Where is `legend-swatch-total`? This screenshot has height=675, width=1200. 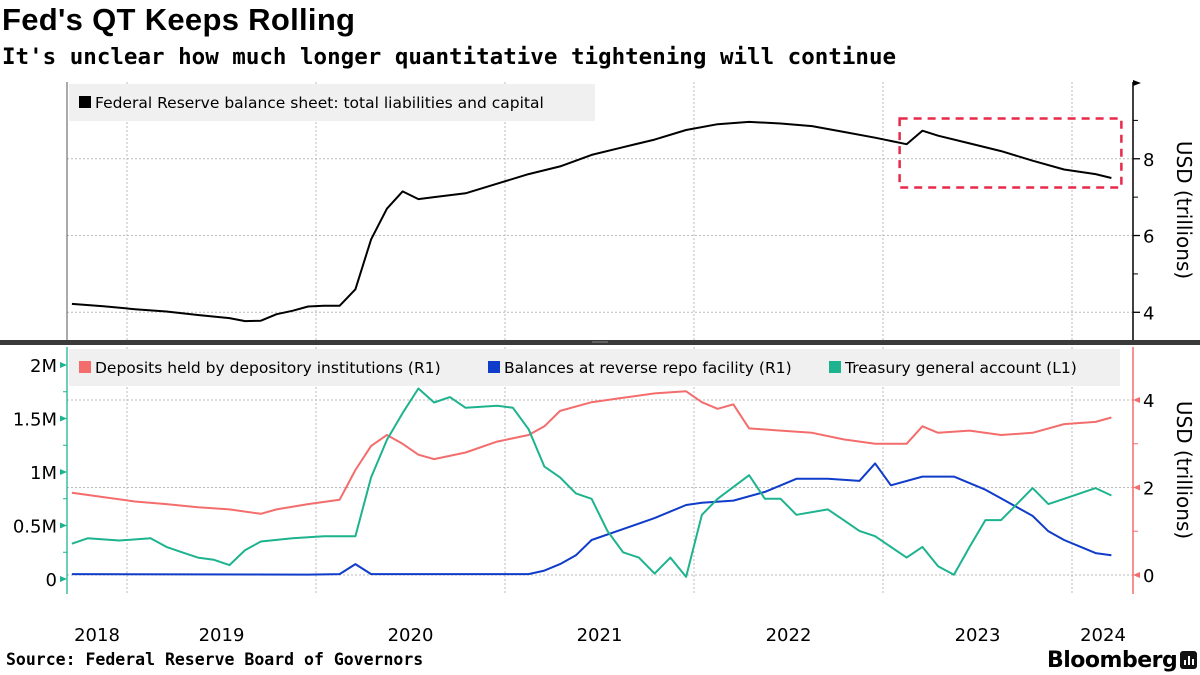 legend-swatch-total is located at coordinates (85, 102).